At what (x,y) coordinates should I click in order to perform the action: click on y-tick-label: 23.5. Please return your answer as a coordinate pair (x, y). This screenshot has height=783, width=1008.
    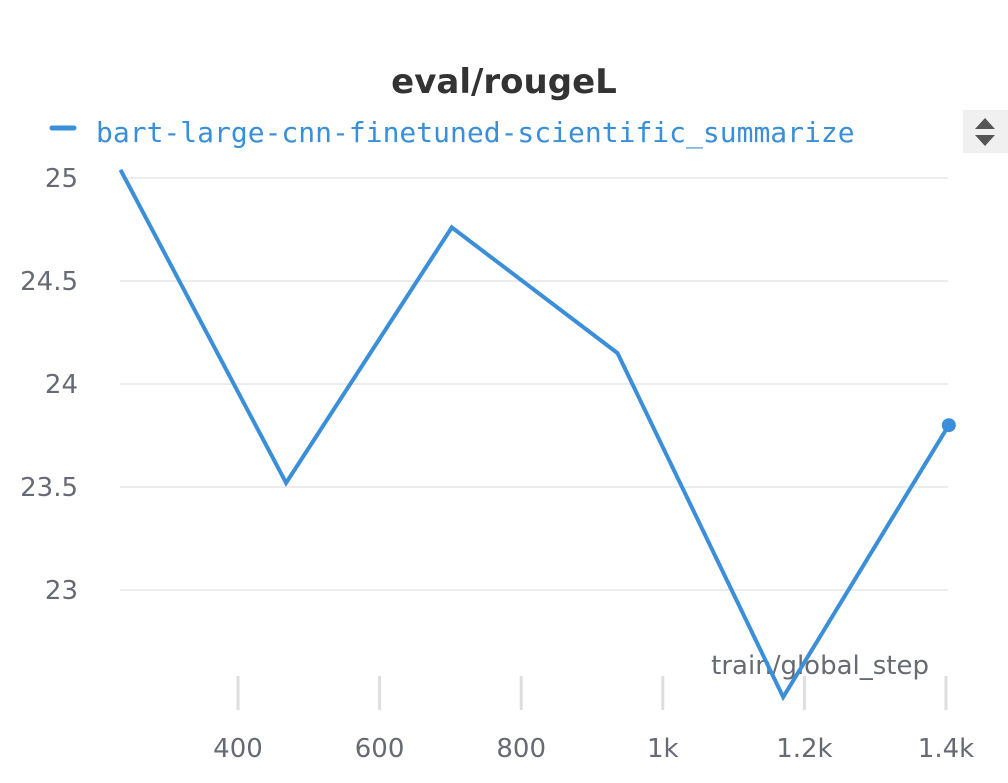
    Looking at the image, I should click on (49, 488).